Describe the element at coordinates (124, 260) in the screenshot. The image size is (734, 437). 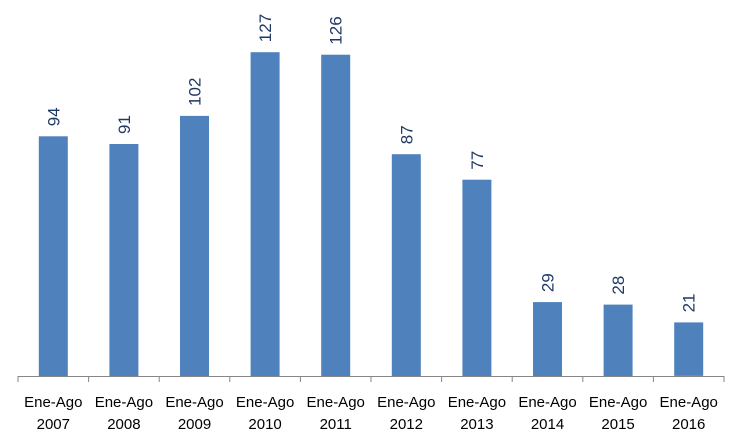
I see `bar-2008` at that location.